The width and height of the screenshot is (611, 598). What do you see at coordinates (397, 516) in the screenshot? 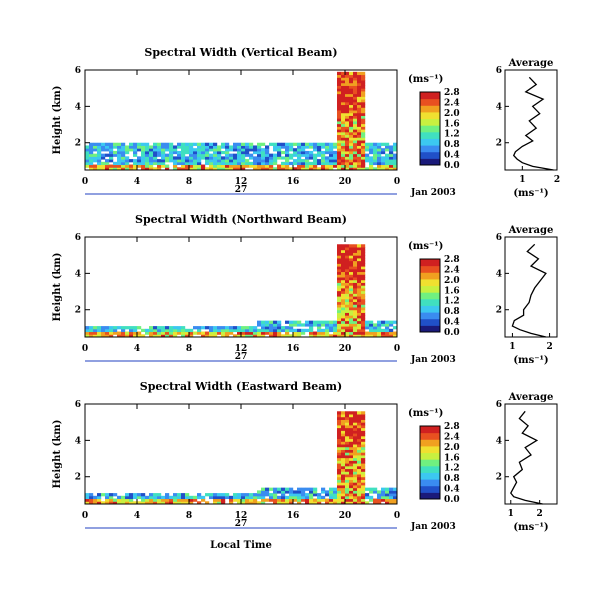
I see `x-tick-label: 0` at bounding box center [397, 516].